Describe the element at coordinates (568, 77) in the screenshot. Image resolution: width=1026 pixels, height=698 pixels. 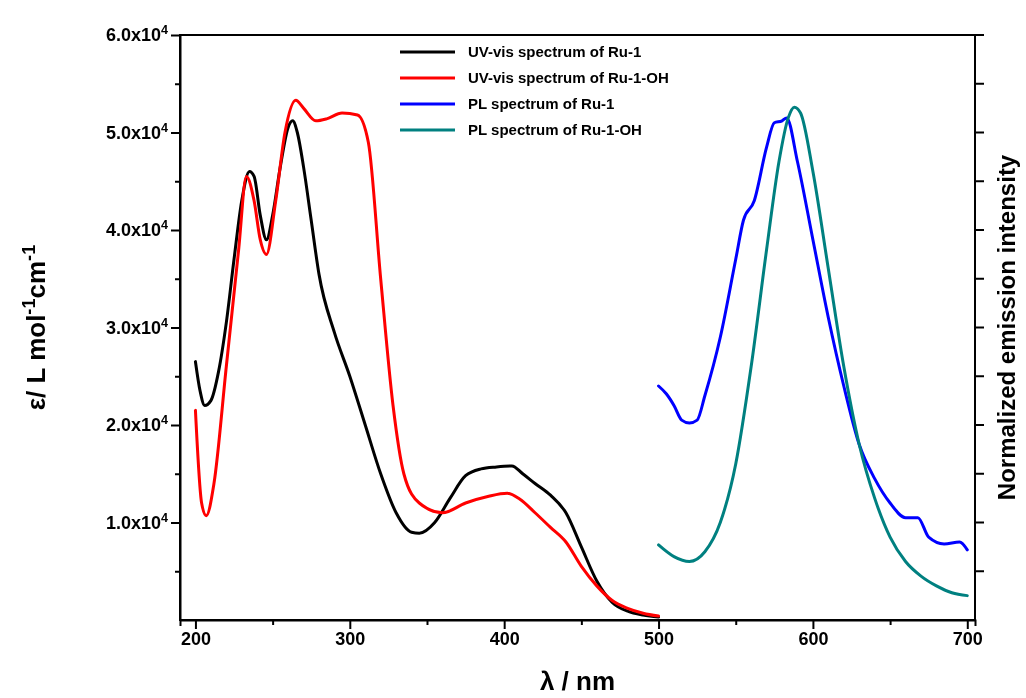
I see `legend-label: UV-vis spectrum of Ru-1-OH` at that location.